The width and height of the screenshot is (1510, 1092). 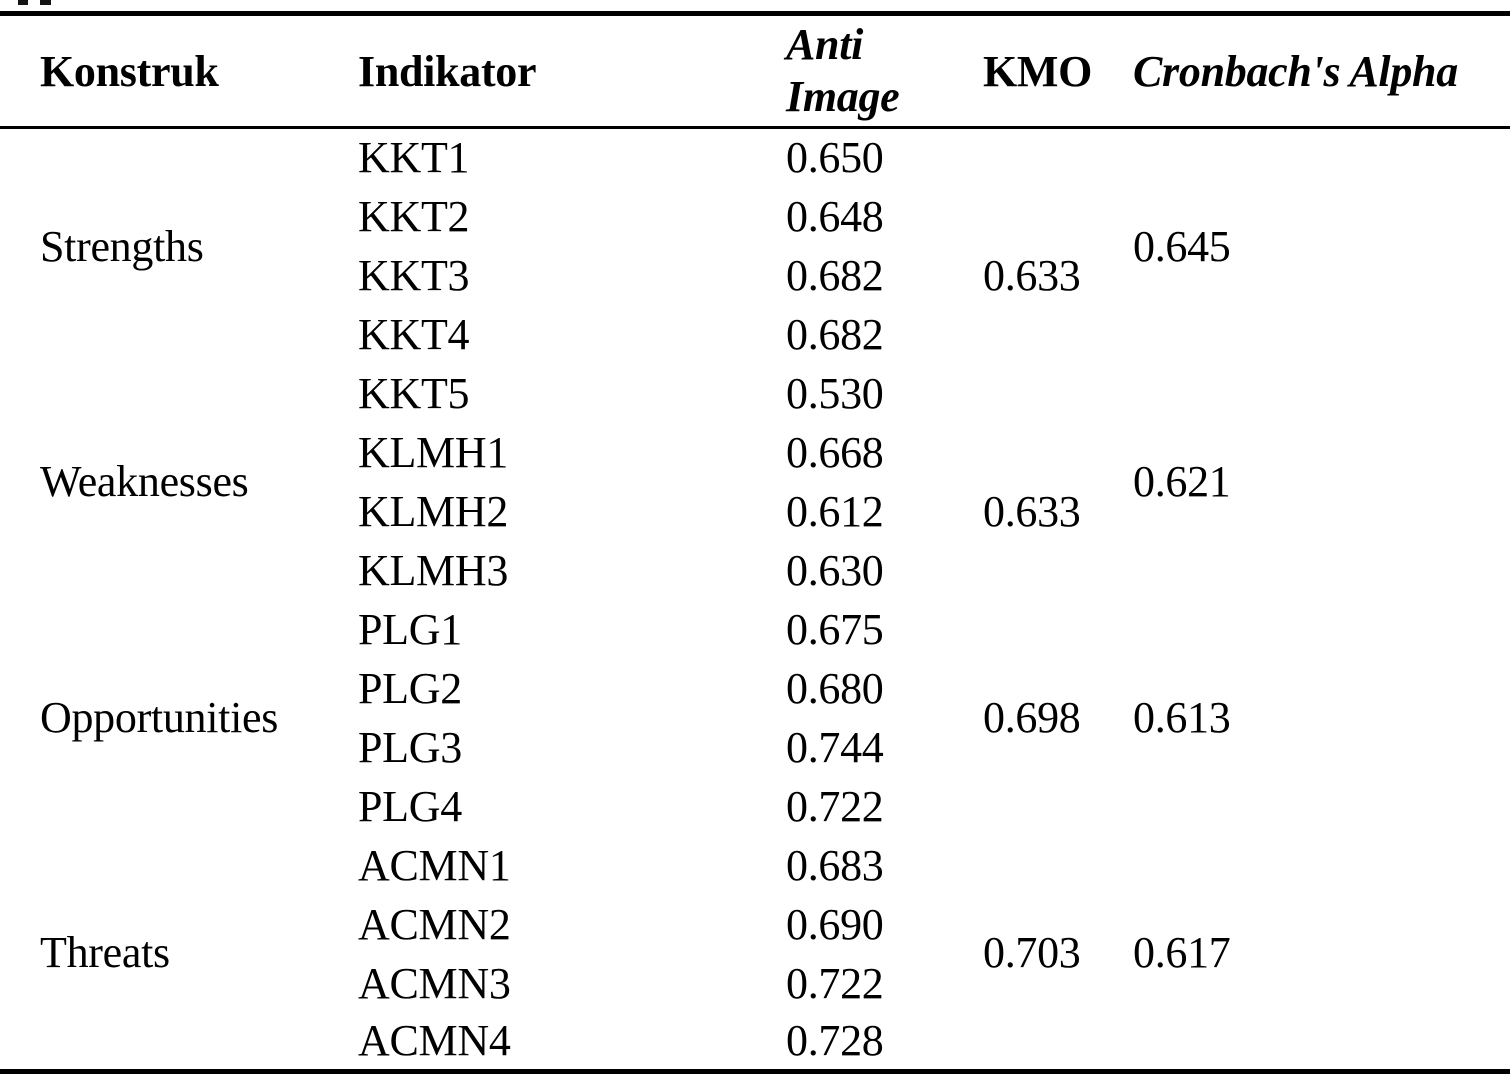 What do you see at coordinates (179, 71) in the screenshot?
I see `column-header-konstruk: Konstruk` at bounding box center [179, 71].